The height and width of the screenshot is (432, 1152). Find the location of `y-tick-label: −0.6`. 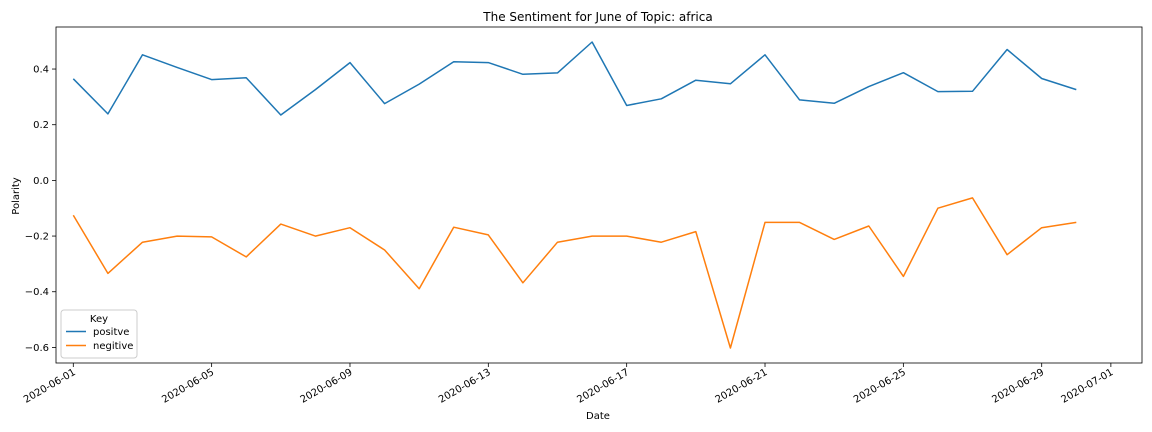

y-tick-label: −0.6 is located at coordinates (37, 348).